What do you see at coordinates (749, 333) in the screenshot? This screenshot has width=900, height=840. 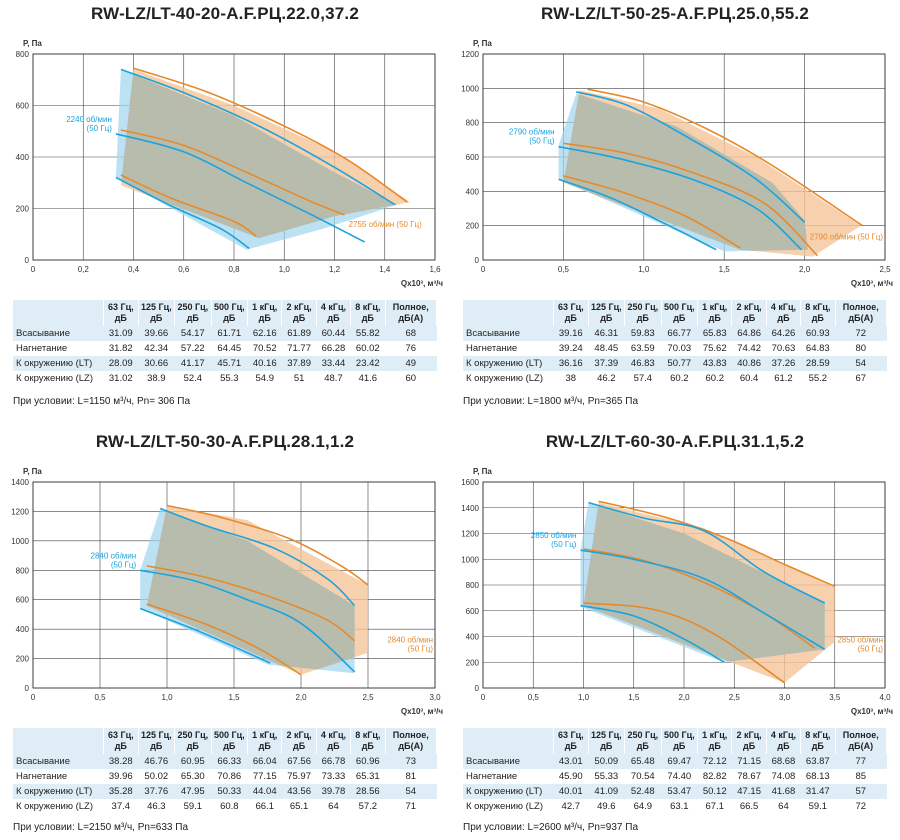 I see `table-cell: 64.86` at bounding box center [749, 333].